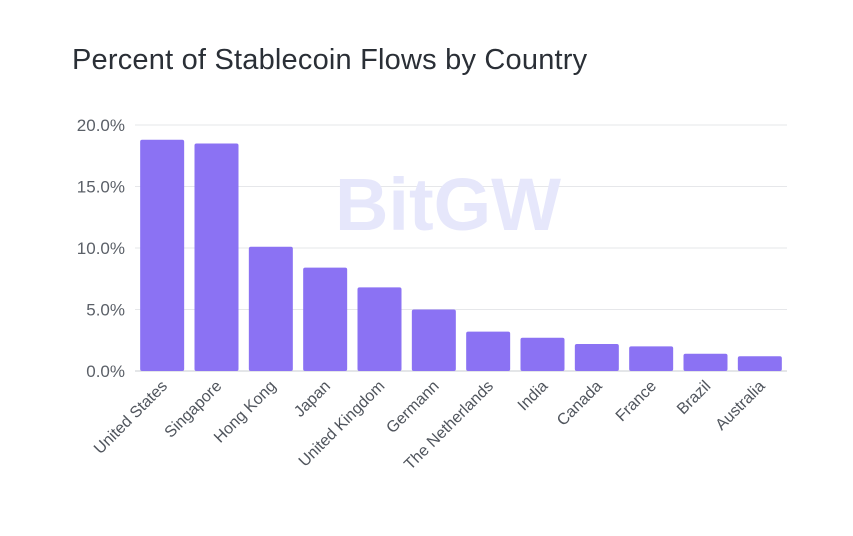 The height and width of the screenshot is (536, 853). I want to click on y-tick-label: 10.0%, so click(101, 248).